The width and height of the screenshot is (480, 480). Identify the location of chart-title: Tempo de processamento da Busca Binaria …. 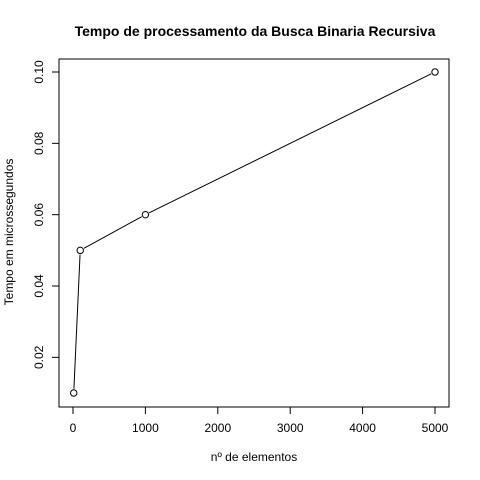
(255, 31).